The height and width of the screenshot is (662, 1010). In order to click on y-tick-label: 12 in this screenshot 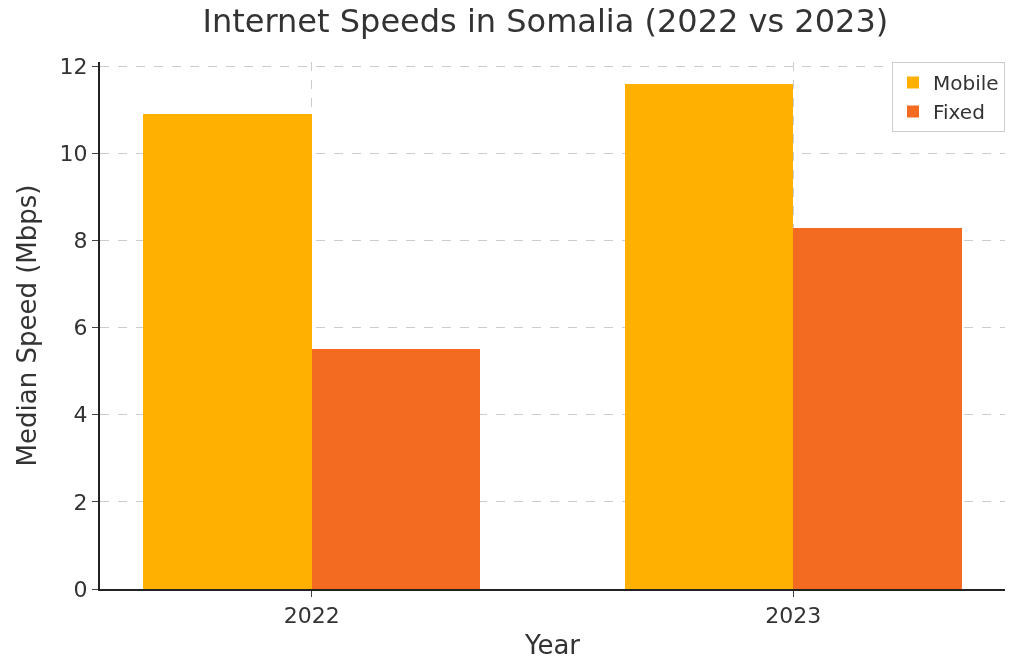, I will do `click(73, 67)`.